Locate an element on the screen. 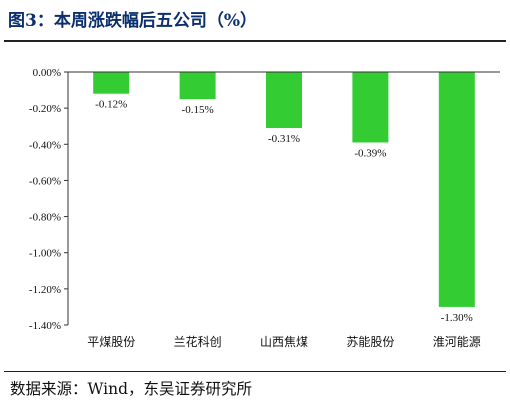 Image resolution: width=510 pixels, height=405 pixels. source-divider is located at coordinates (255, 371).